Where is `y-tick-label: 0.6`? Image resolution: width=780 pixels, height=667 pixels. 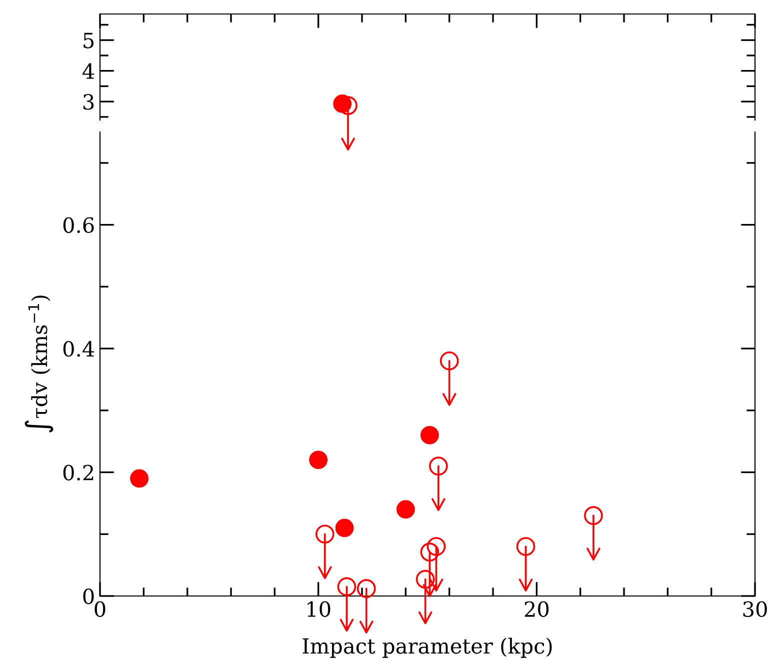
y-tick-label: 0.6 is located at coordinates (78, 225).